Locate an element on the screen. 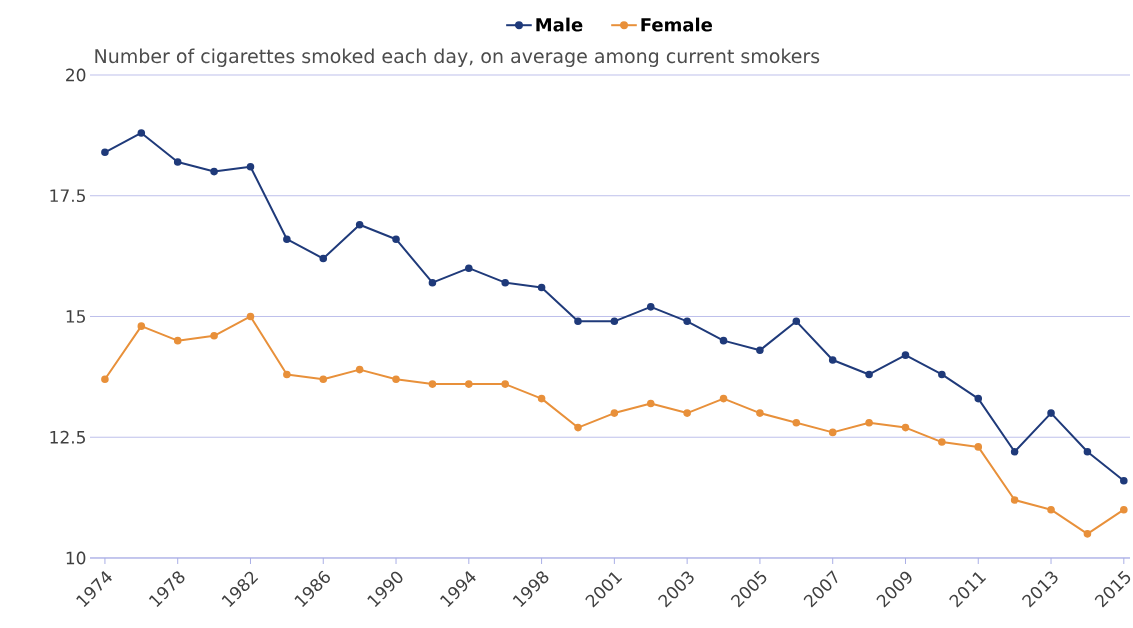 The width and height of the screenshot is (1133, 628). y-tick-label: 12.5 is located at coordinates (67, 437).